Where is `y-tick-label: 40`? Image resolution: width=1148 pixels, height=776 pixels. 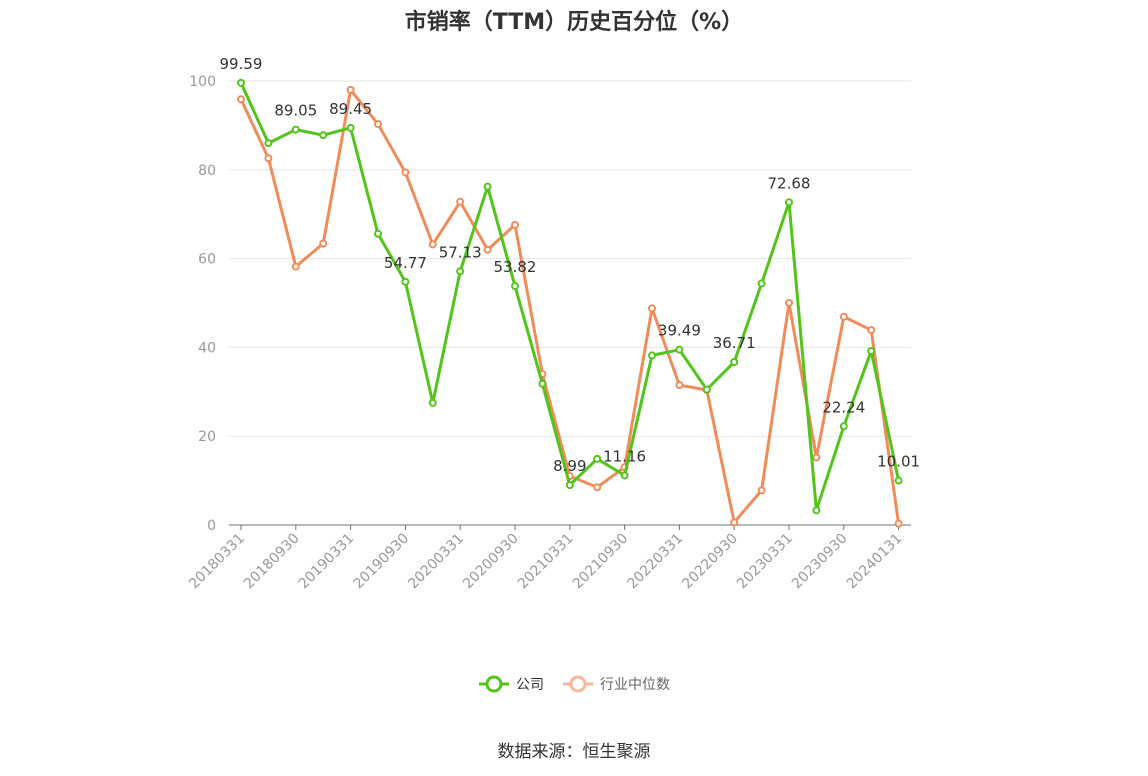
y-tick-label: 40 is located at coordinates (207, 348).